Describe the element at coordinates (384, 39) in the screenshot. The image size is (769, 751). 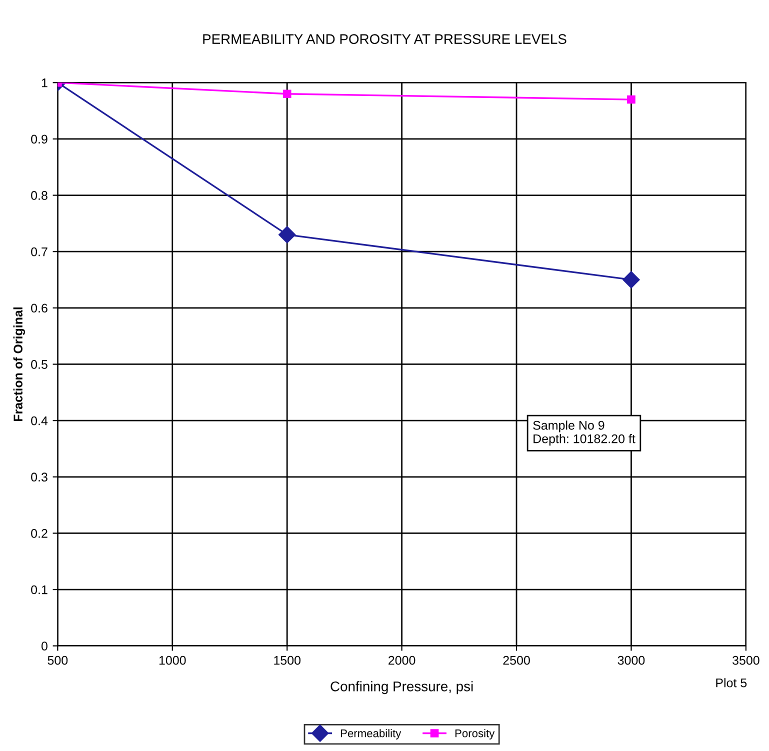
I see `chart-title: PERMEABILITY AND POROSITY AT PRESSURE LEVELS` at that location.